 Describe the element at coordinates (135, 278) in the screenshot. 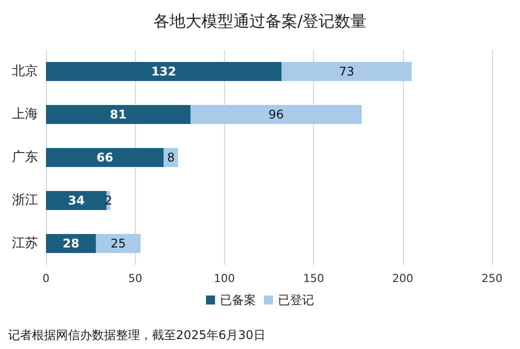

I see `x-tick-label: 50` at that location.